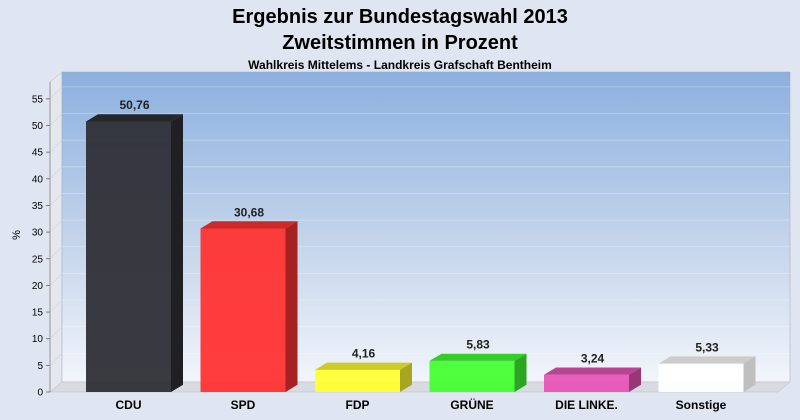 The height and width of the screenshot is (420, 800). I want to click on y-tick-label: 50, so click(38, 126).